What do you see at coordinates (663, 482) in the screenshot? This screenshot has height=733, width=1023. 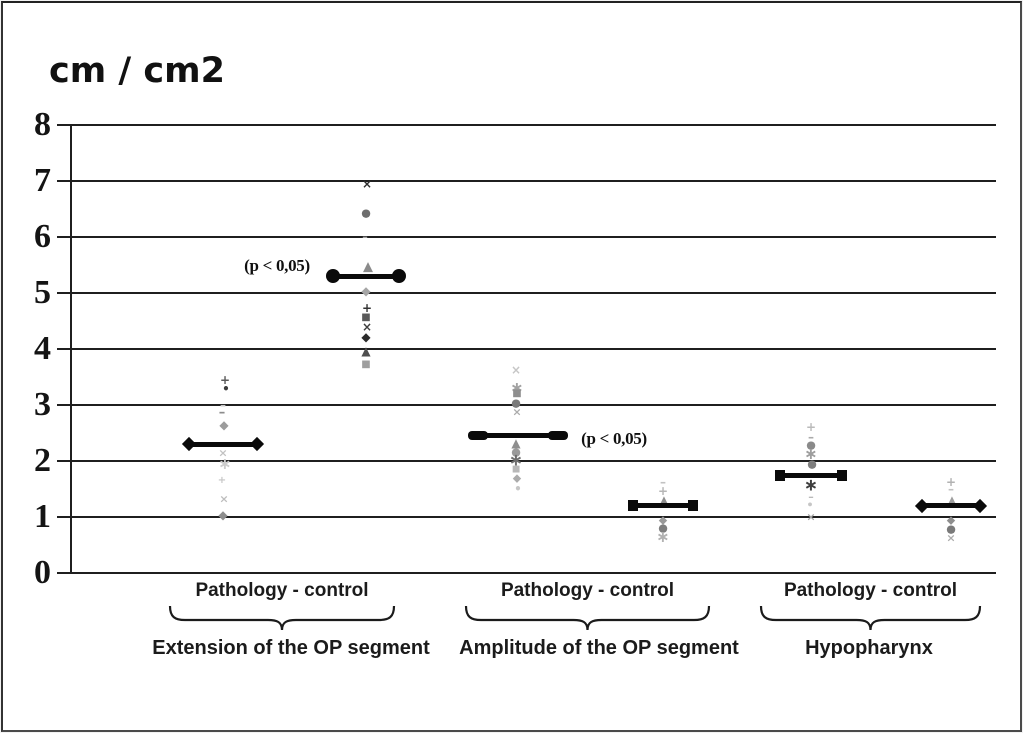 I see `scatter-point-control-0: –` at bounding box center [663, 482].